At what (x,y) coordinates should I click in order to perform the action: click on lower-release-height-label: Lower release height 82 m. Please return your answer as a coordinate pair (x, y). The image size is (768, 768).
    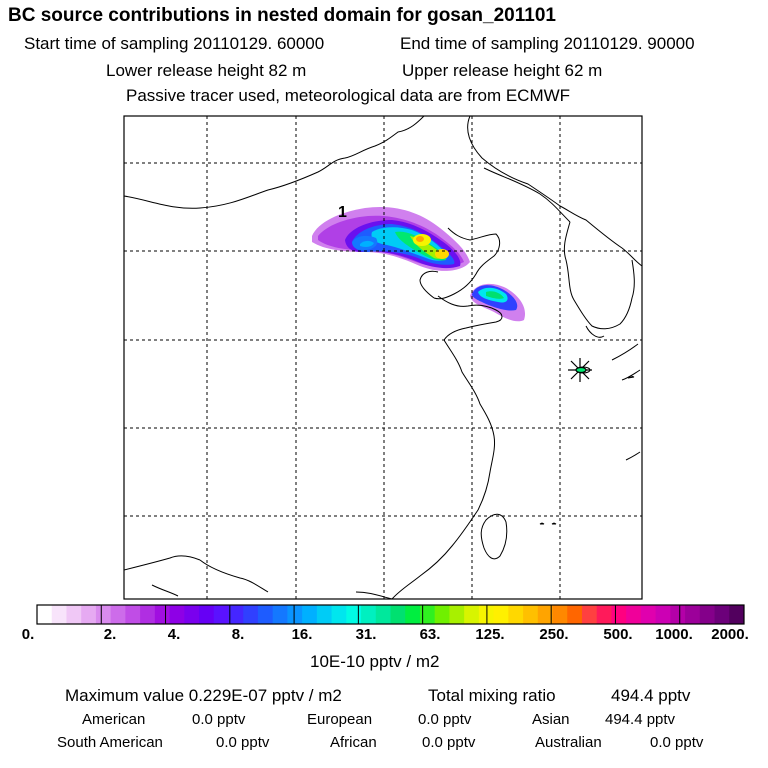
    Looking at the image, I should click on (206, 70).